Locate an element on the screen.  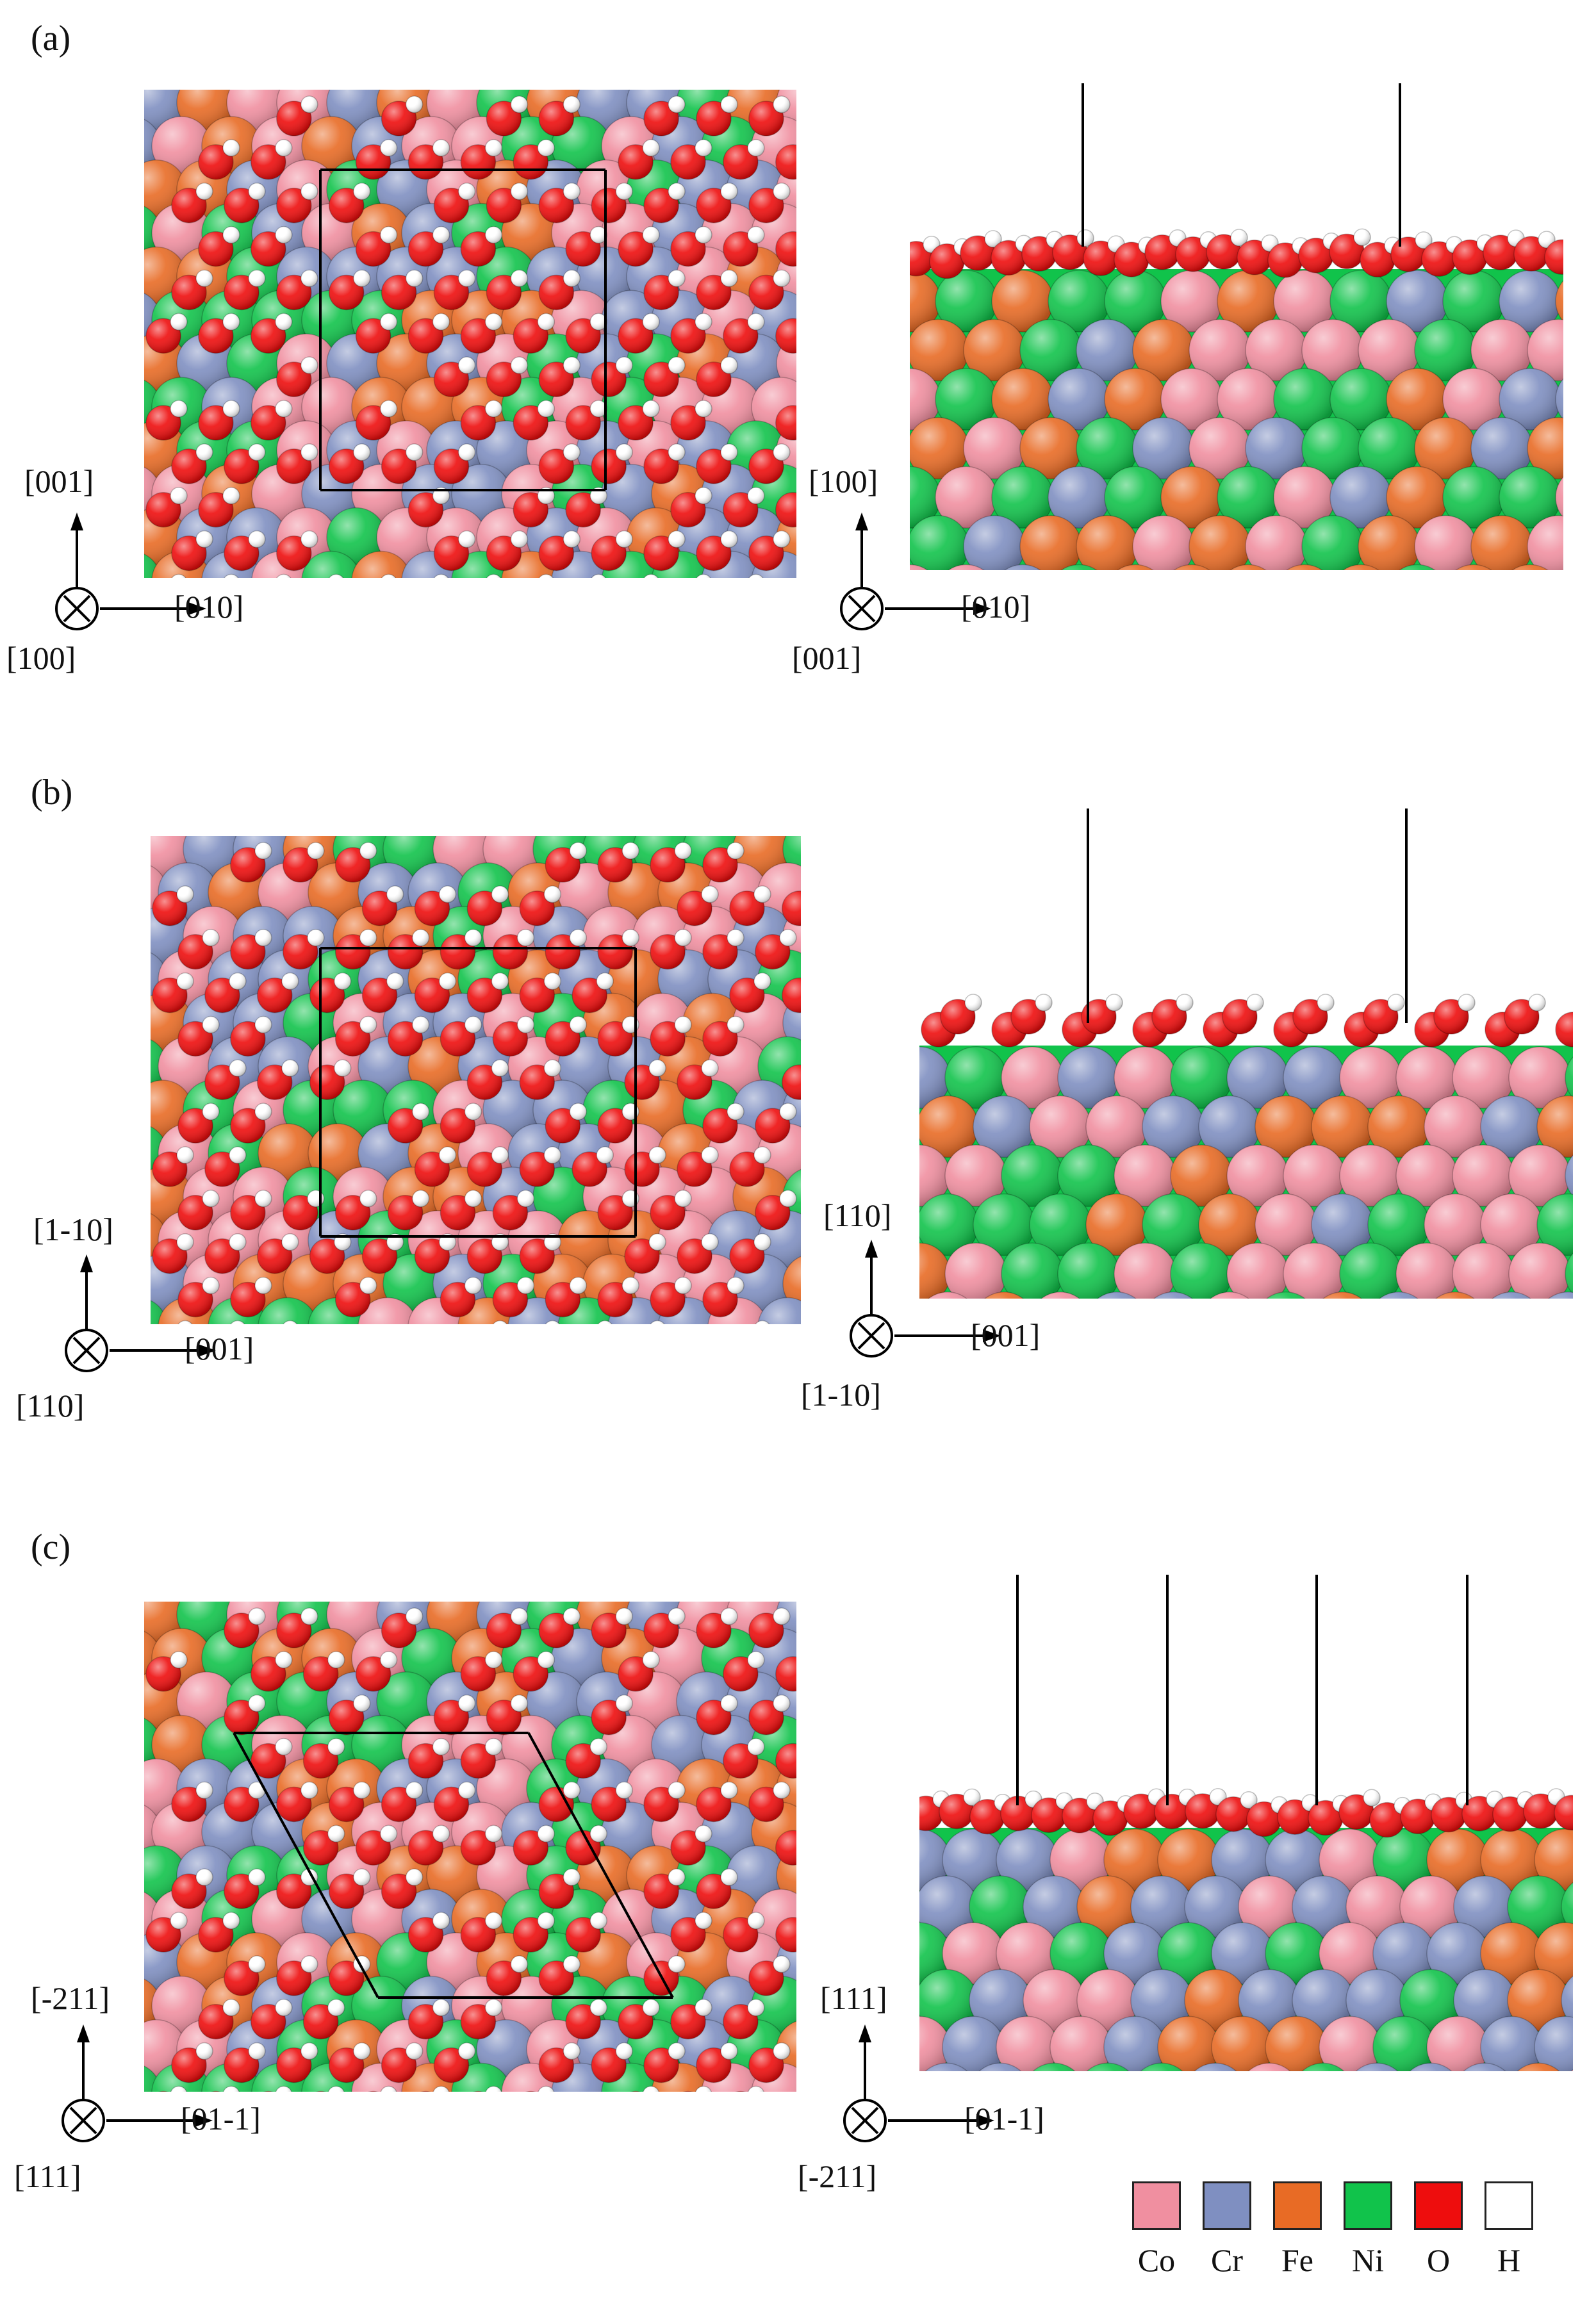
axis-right-label-c-top: [01-1] is located at coordinates (221, 2119).